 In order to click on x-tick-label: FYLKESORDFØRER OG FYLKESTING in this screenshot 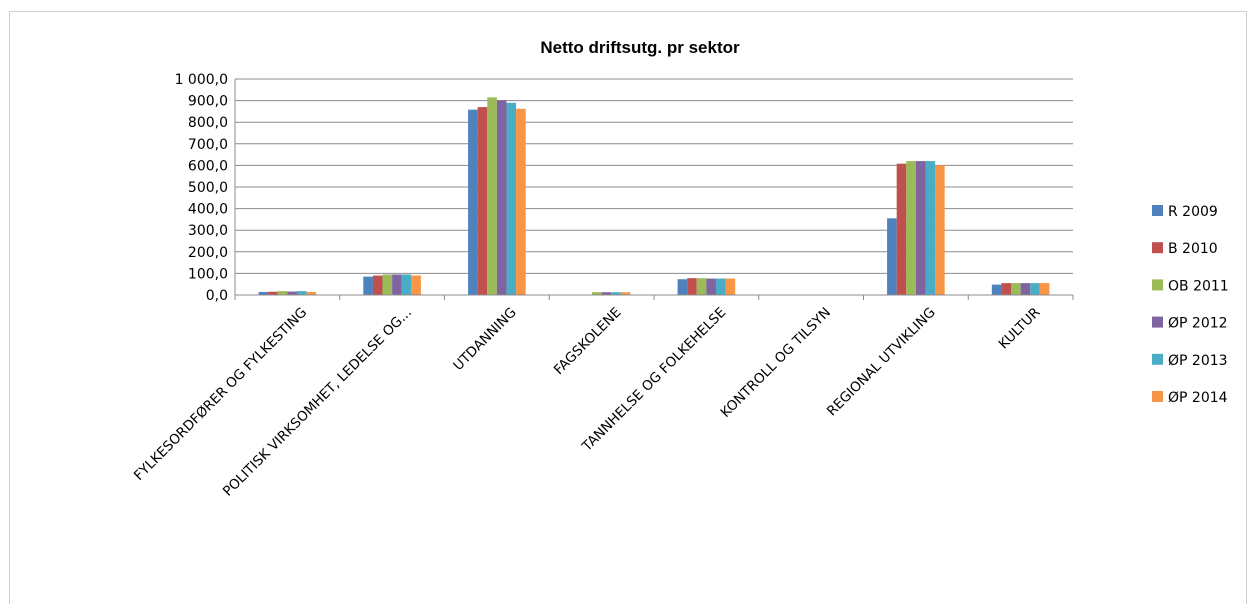, I will do `click(220, 394)`.